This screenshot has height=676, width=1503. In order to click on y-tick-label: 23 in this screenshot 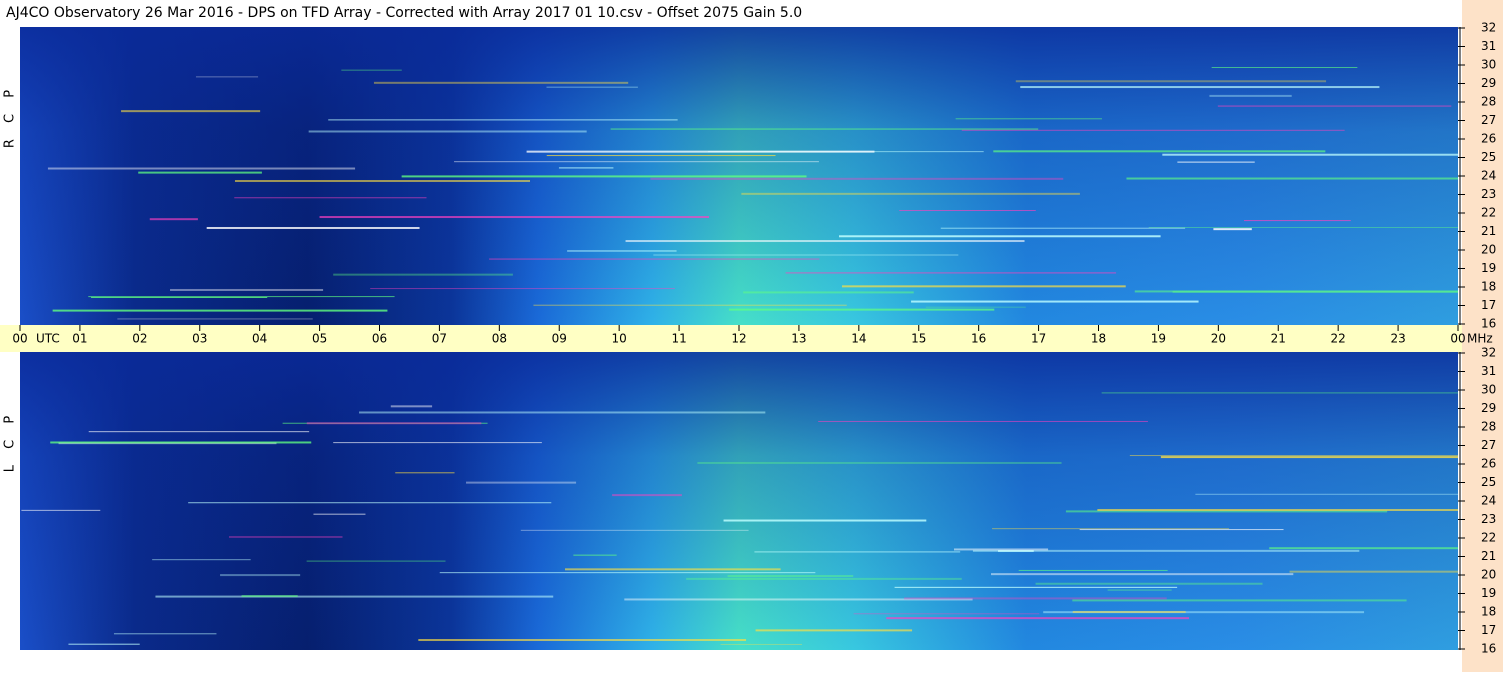, I will do `click(1488, 519)`.